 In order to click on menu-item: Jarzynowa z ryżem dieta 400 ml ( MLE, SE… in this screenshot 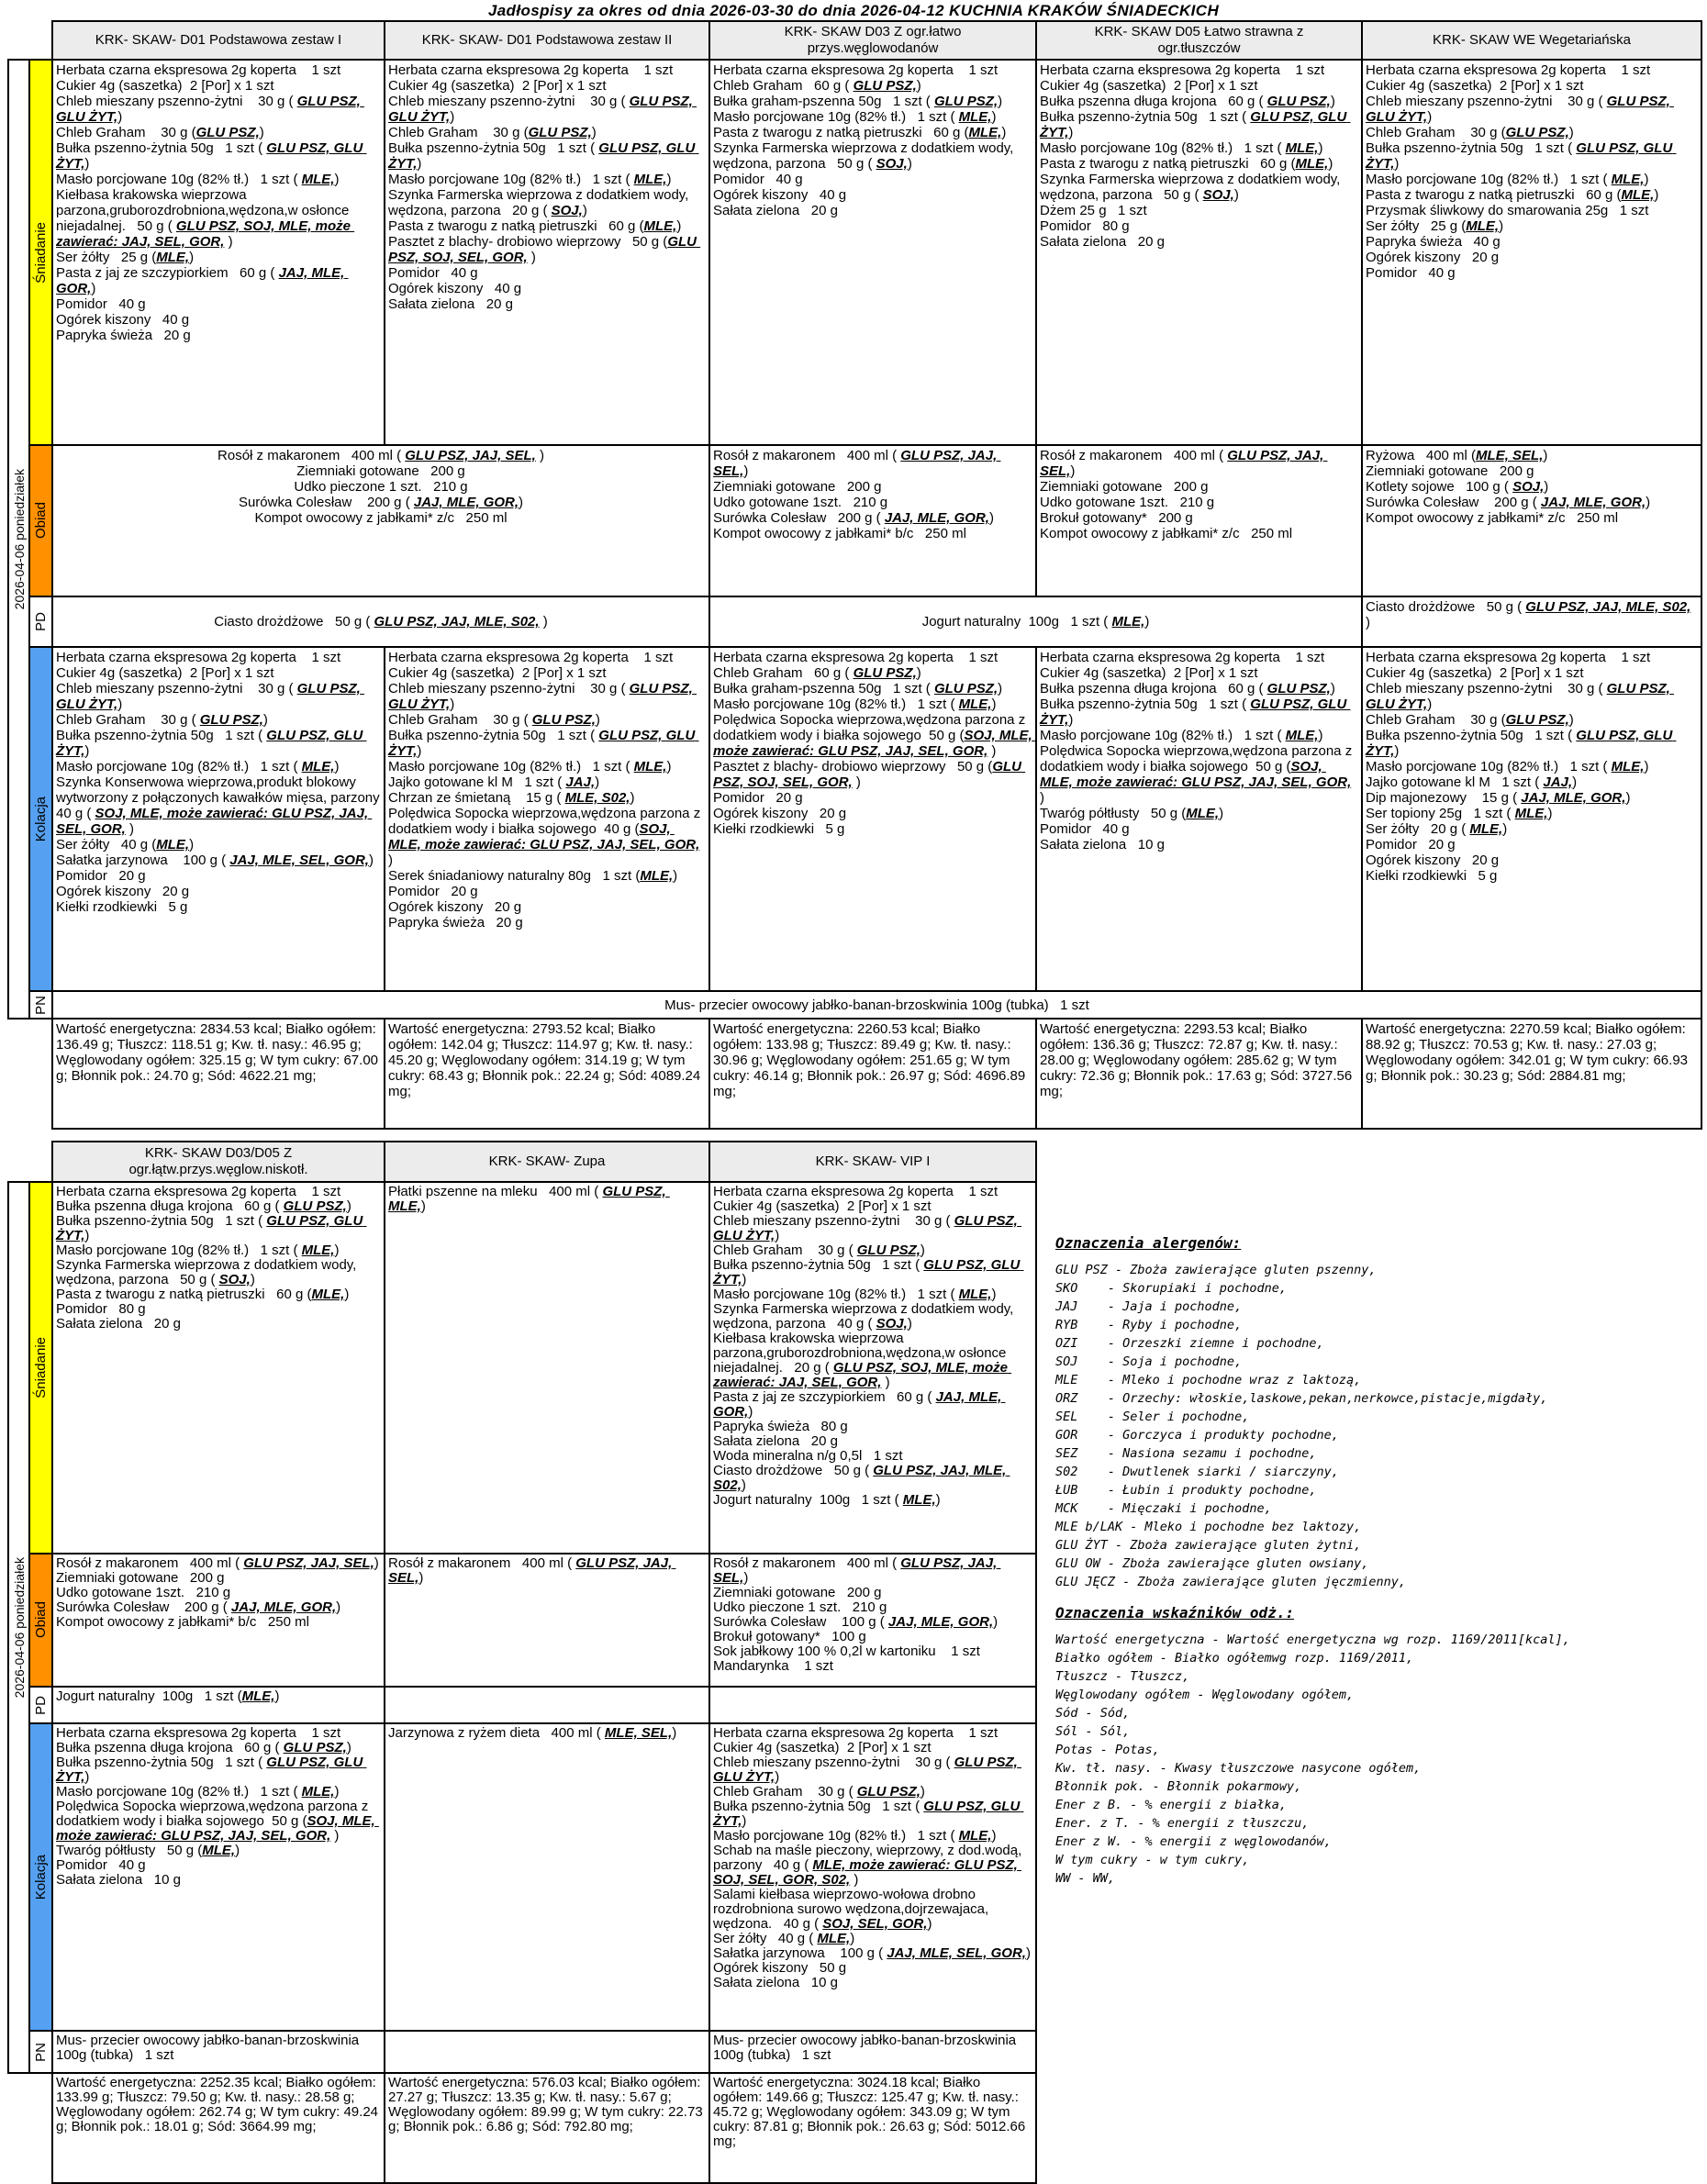, I will do `click(532, 1733)`.